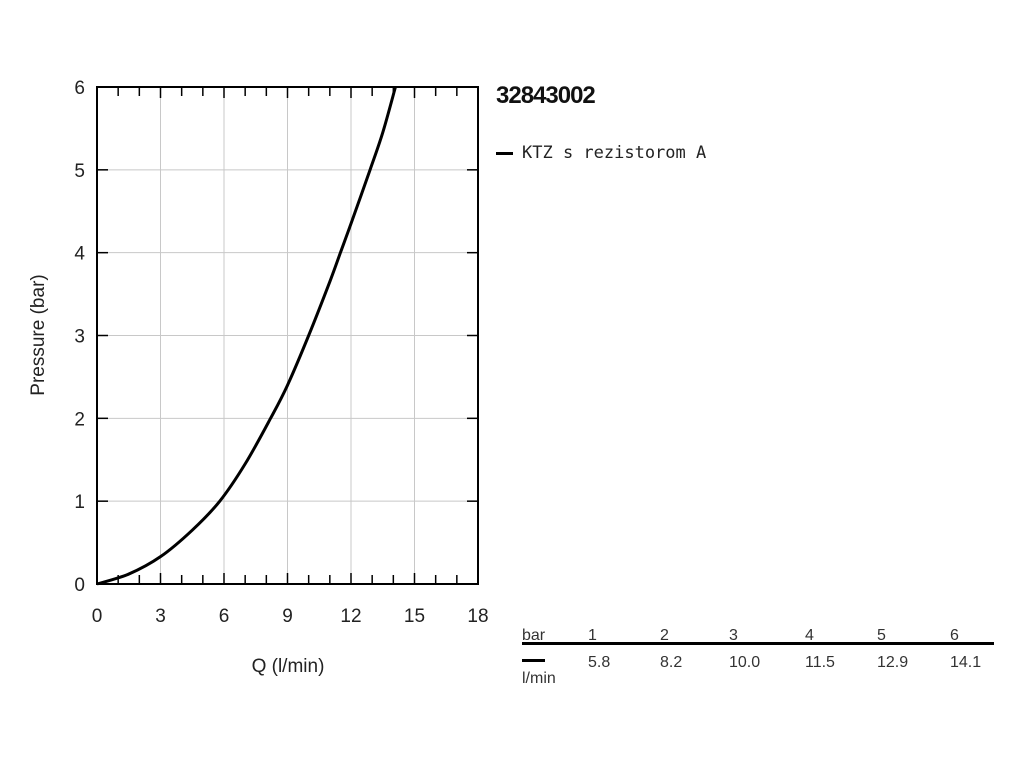 Image resolution: width=1024 pixels, height=768 pixels. Describe the element at coordinates (97, 616) in the screenshot. I see `x-tick-label: 0` at that location.